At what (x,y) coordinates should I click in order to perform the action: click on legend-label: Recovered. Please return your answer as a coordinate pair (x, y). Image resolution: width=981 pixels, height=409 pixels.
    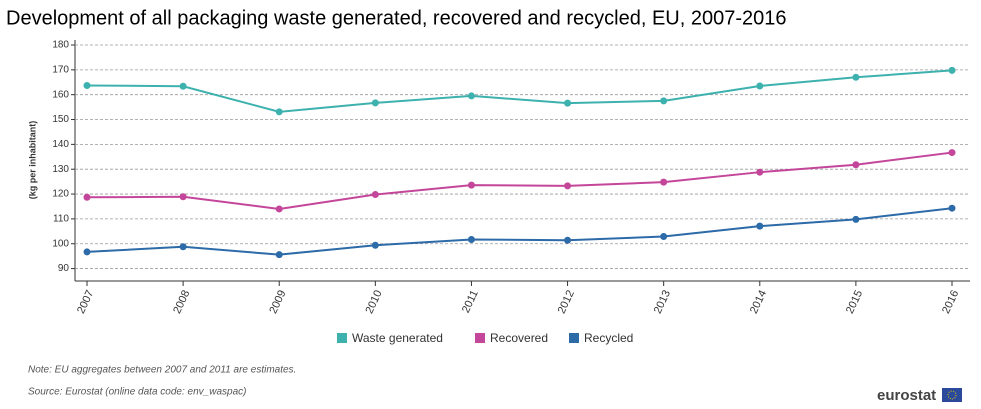
    Looking at the image, I should click on (519, 338).